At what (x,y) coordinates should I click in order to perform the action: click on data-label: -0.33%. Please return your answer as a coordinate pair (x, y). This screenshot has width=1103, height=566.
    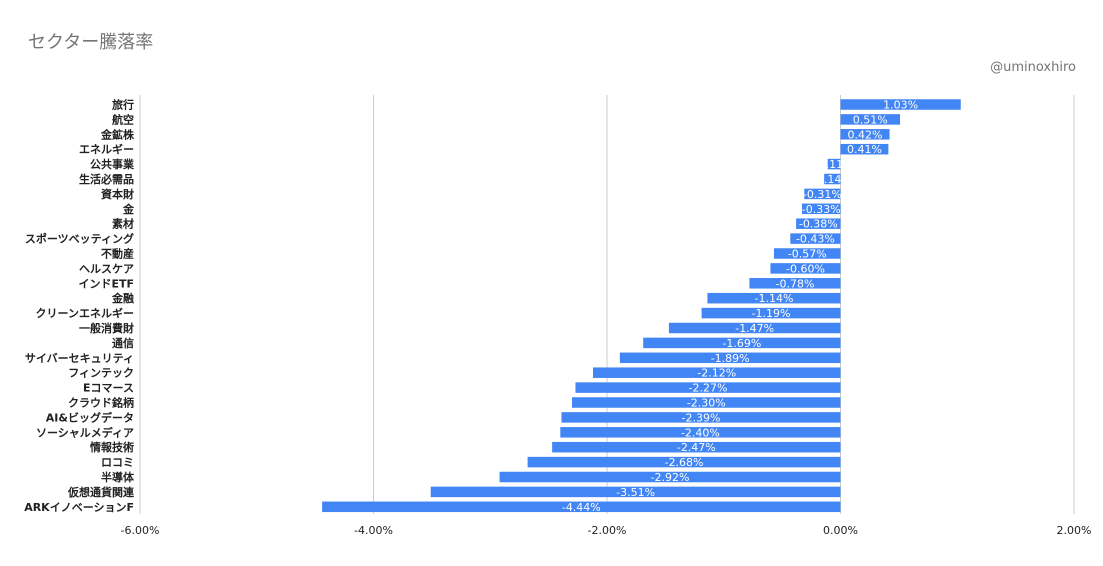
    Looking at the image, I should click on (821, 209).